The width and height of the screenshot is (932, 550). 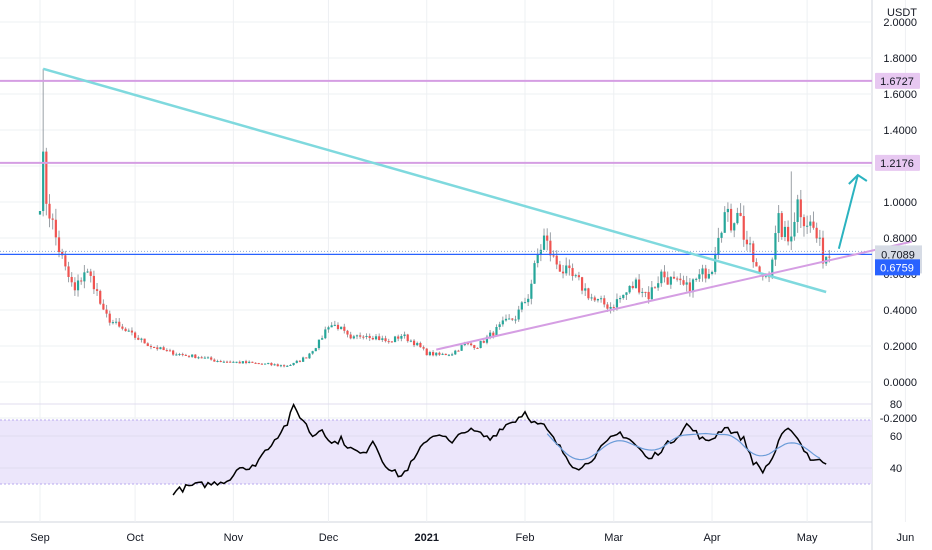 What do you see at coordinates (900, 311) in the screenshot?
I see `price-tick-label: 0.4000` at bounding box center [900, 311].